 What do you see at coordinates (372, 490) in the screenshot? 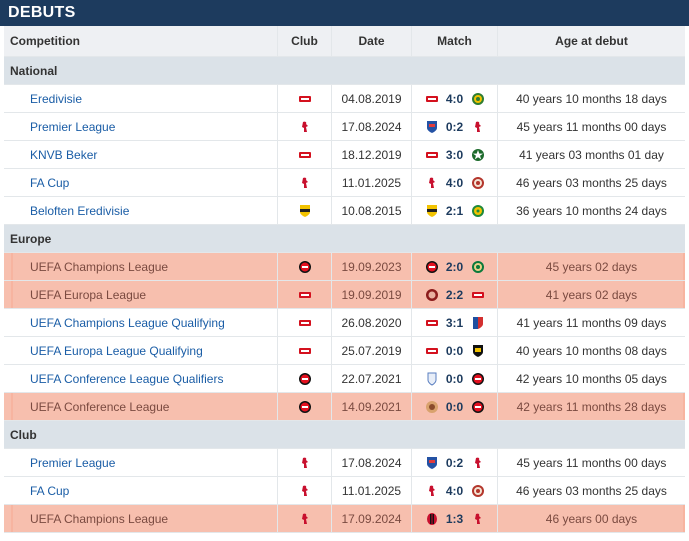
I see `date-cell: 11.01.2025` at bounding box center [372, 490].